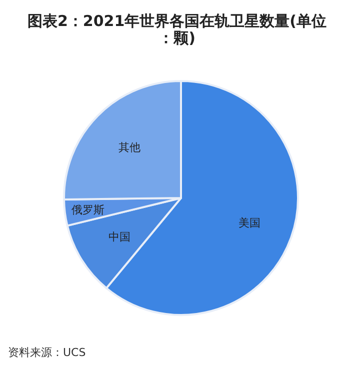  I want to click on slice-label: 中国, so click(119, 237).